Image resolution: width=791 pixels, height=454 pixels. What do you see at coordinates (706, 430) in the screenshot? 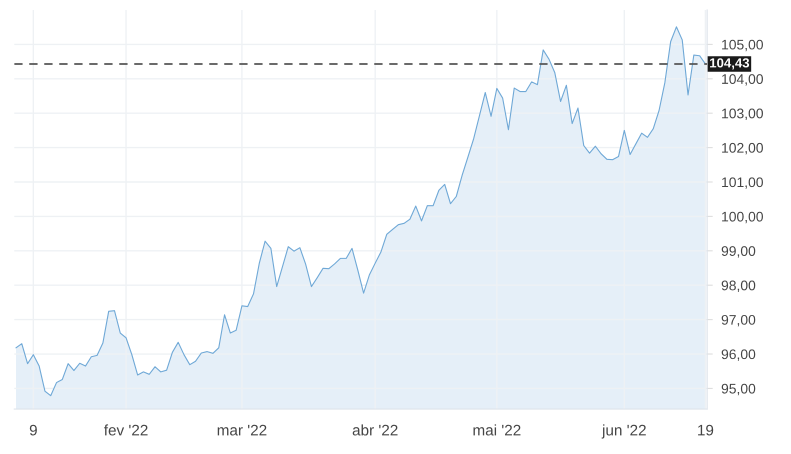
I see `x-tick-label: 19` at bounding box center [706, 430].